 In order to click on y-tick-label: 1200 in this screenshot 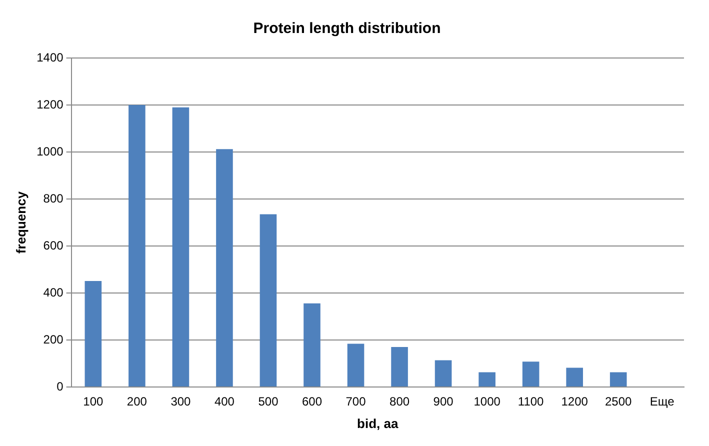, I will do `click(50, 104)`.